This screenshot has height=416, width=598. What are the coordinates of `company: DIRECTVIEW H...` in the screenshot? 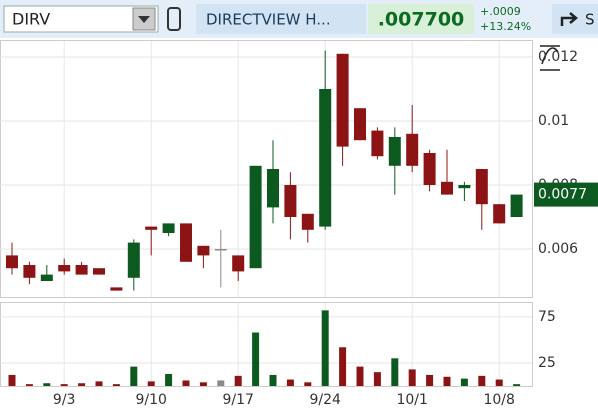 It's located at (268, 20).